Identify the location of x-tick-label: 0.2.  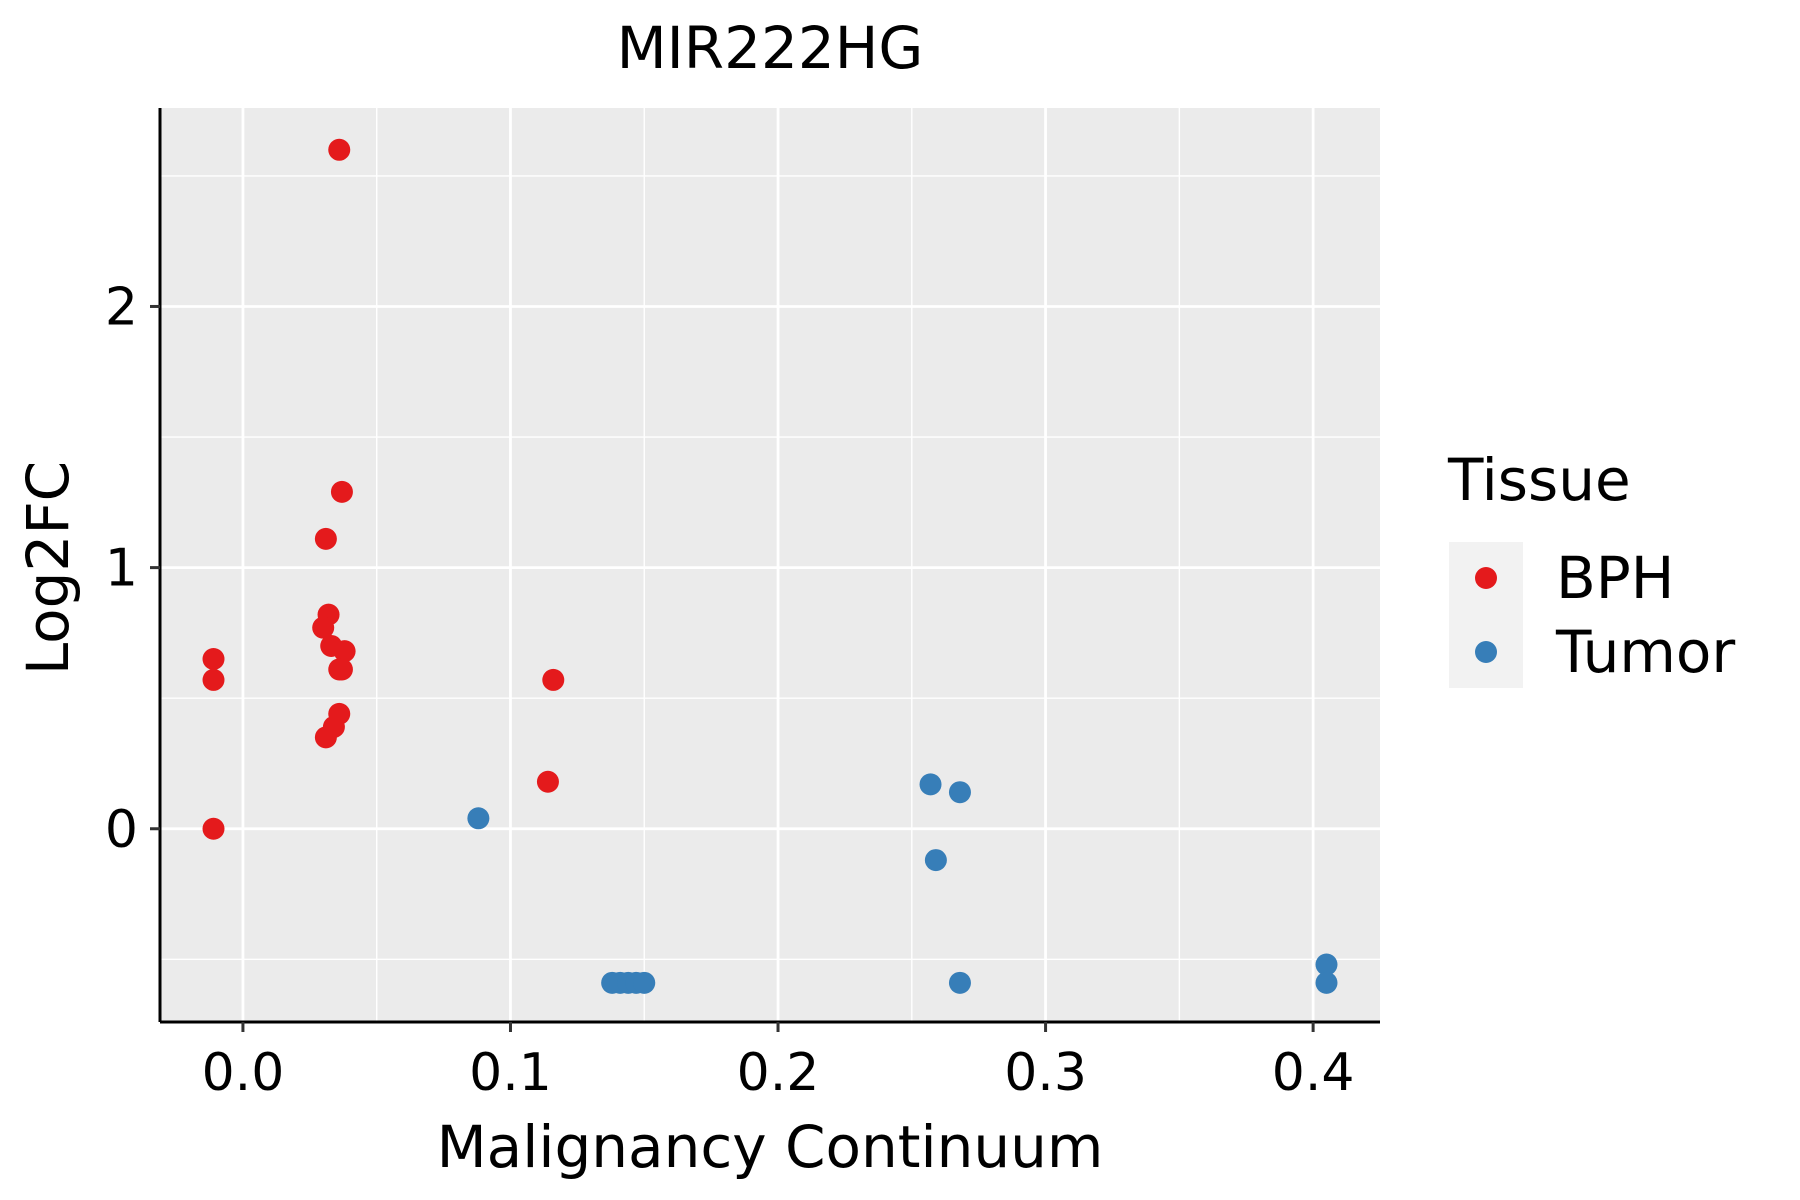
(778, 1073).